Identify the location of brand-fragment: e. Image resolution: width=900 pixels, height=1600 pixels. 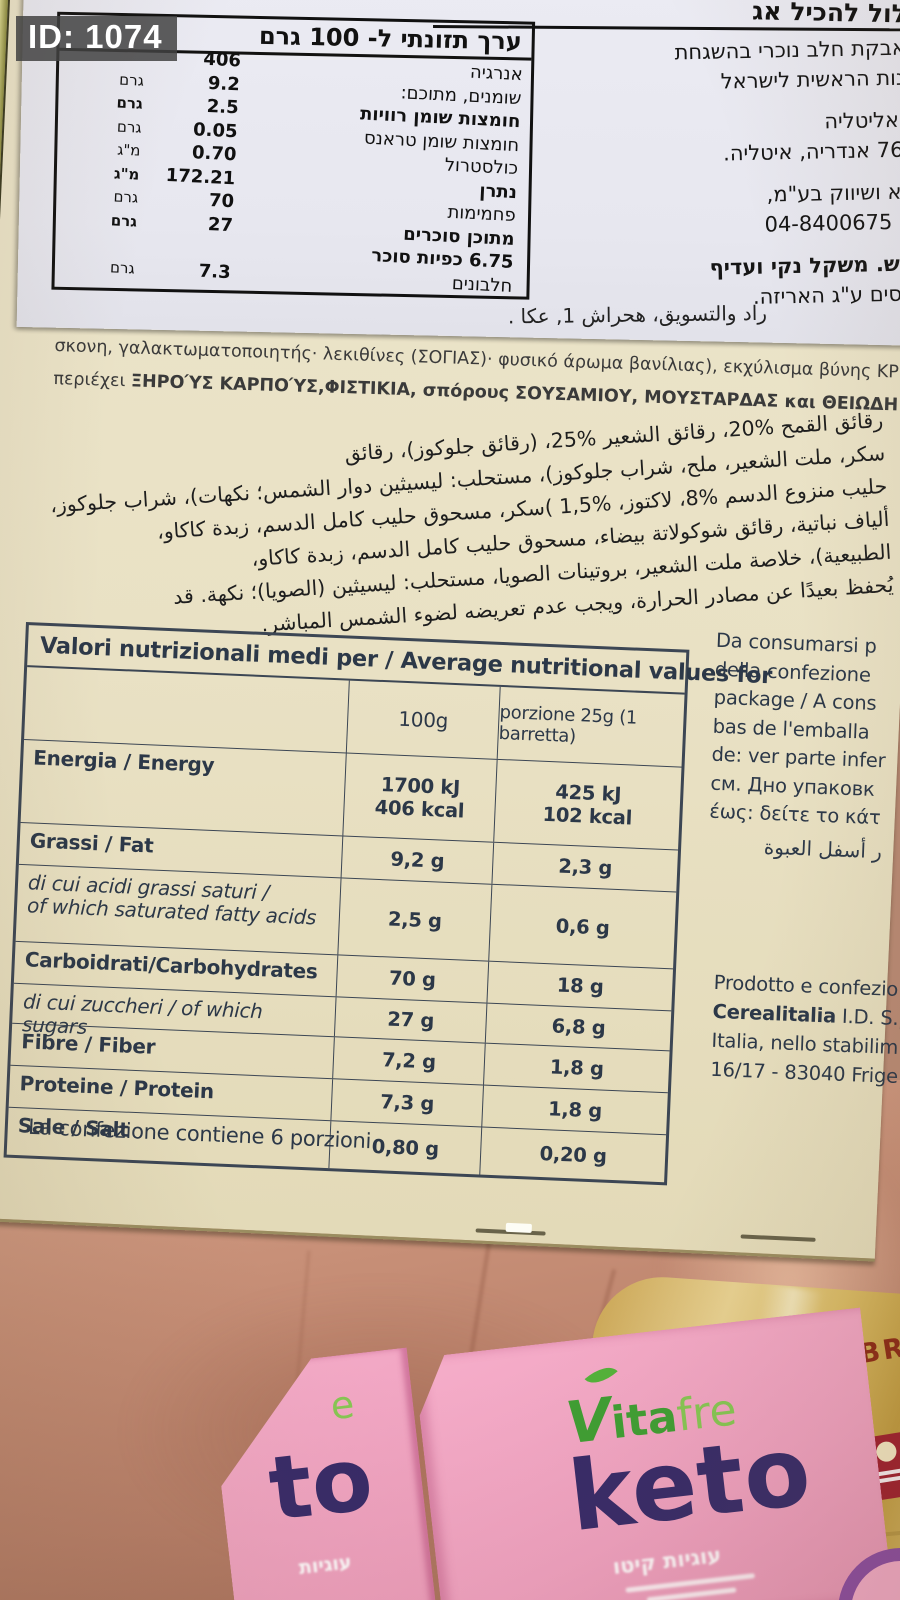
(342, 1405).